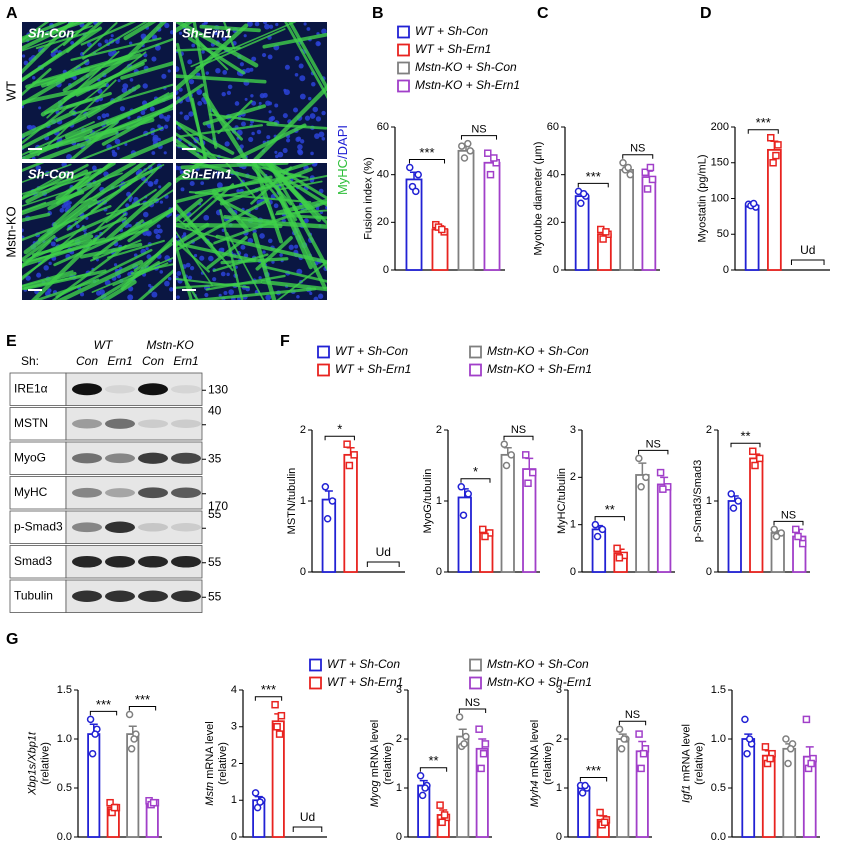 The image size is (847, 850). What do you see at coordinates (529, 463) in the screenshot?
I see `error-bar` at bounding box center [529, 463].